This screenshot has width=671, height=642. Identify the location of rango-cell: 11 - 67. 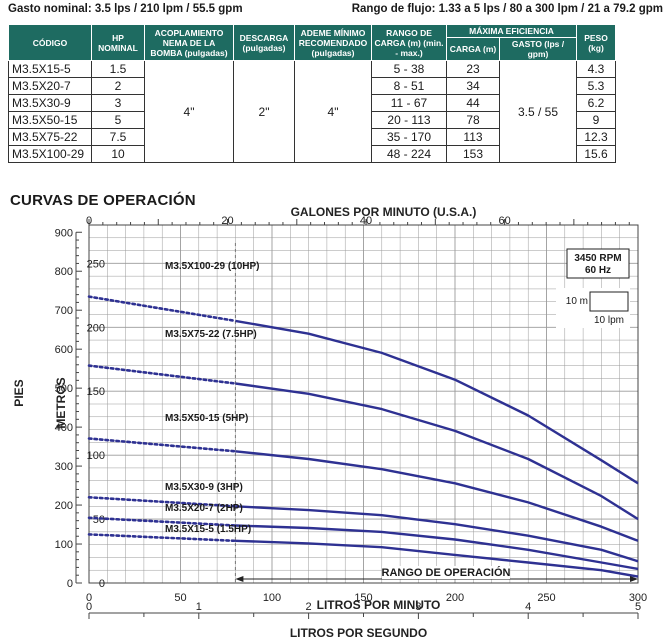
(409, 103).